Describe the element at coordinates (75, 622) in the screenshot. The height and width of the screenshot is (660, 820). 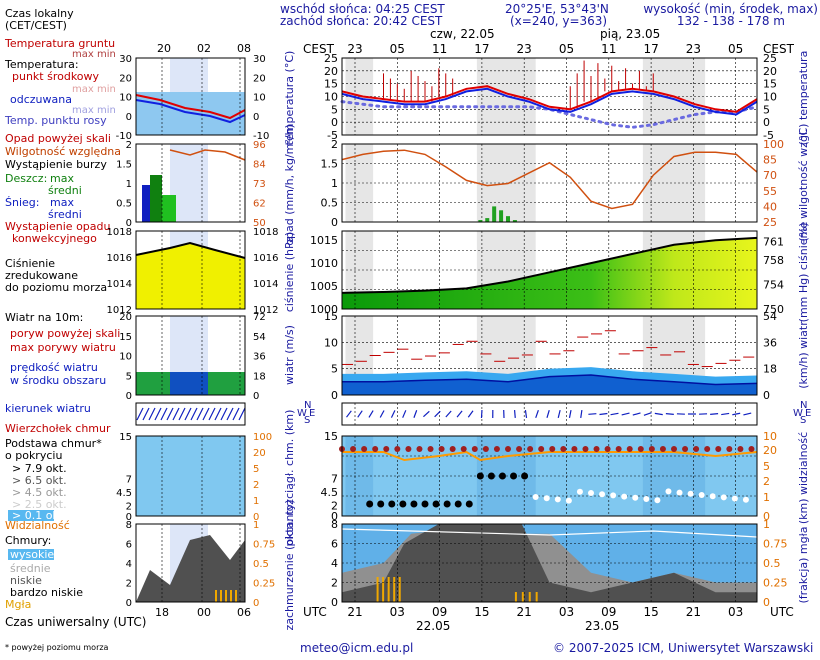
I see `legend-utc: Czas uniwersalny (UTC)` at that location.